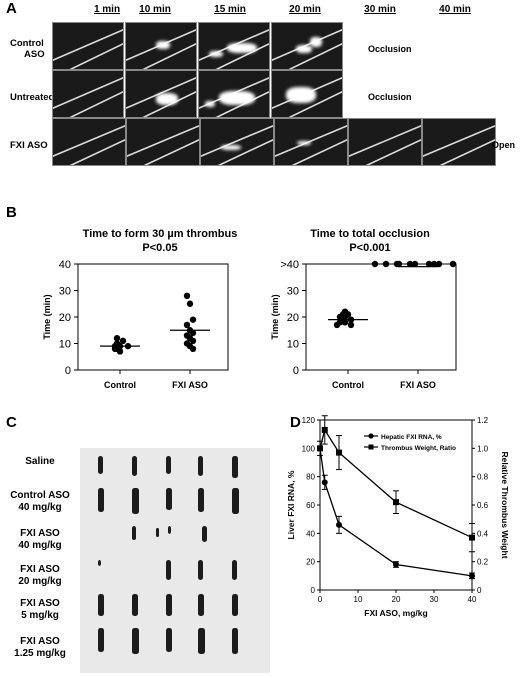  I want to click on y-tick-label: 40, so click(310, 533).